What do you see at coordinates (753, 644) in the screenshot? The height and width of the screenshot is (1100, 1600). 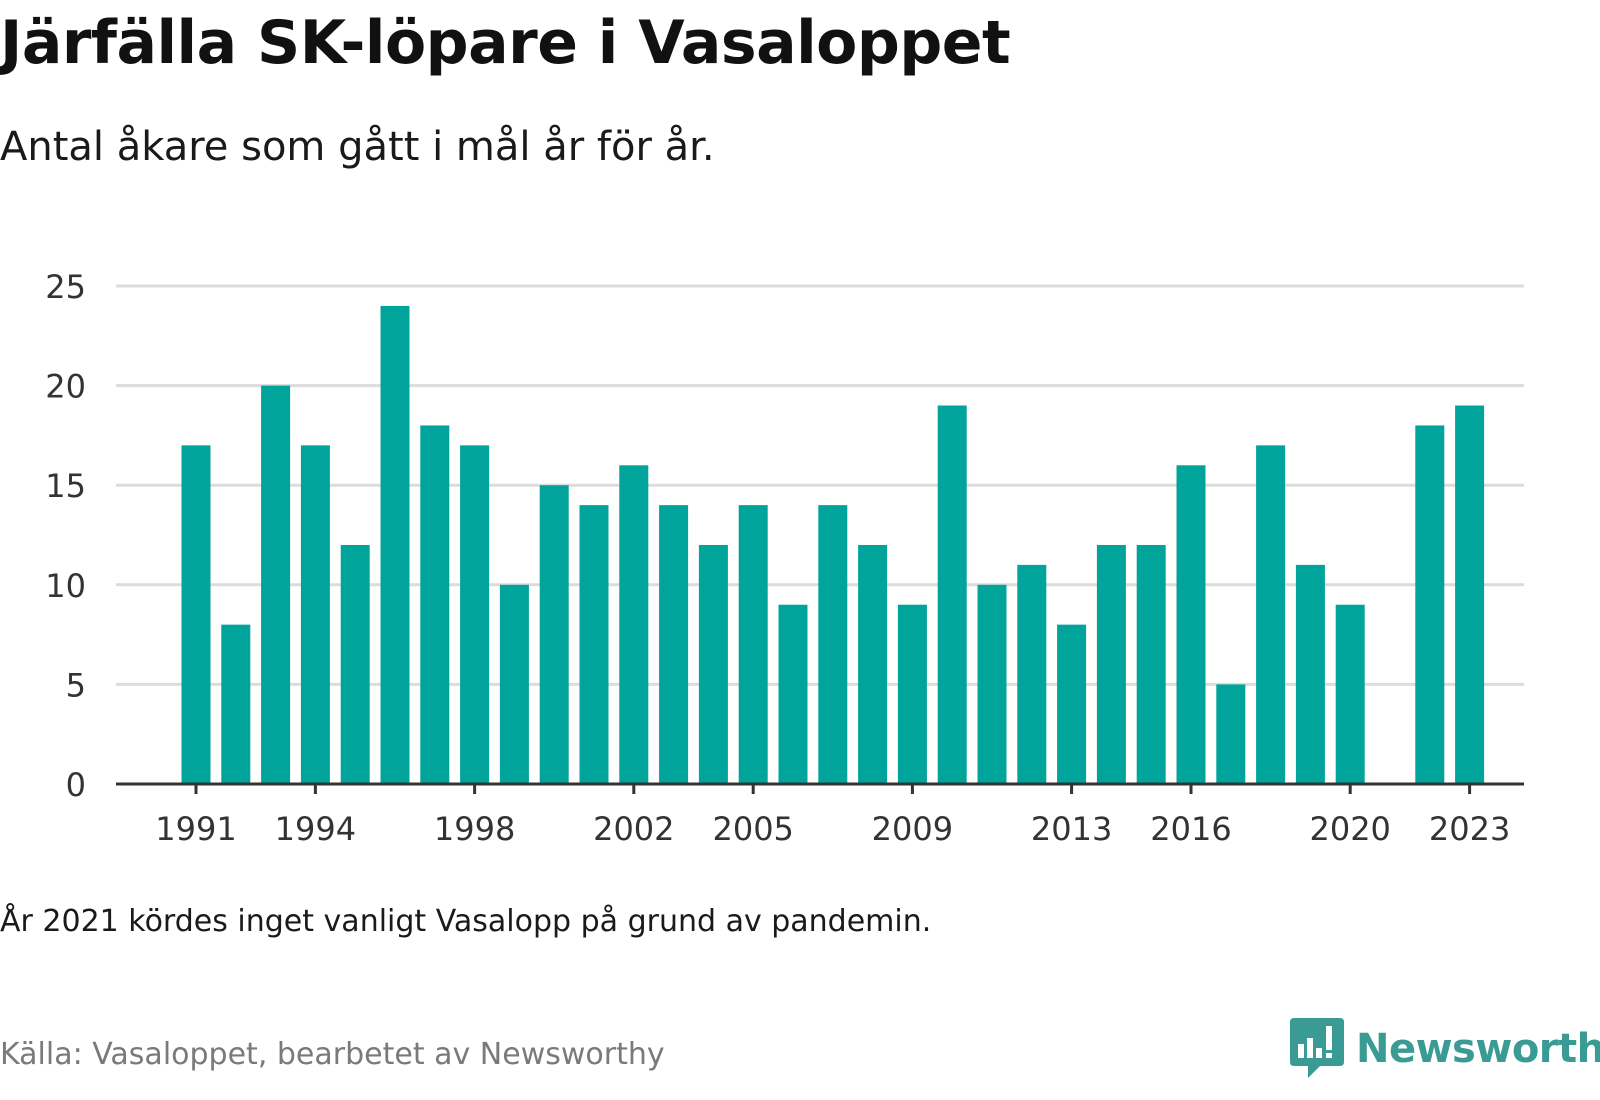 I see `bar-2005` at bounding box center [753, 644].